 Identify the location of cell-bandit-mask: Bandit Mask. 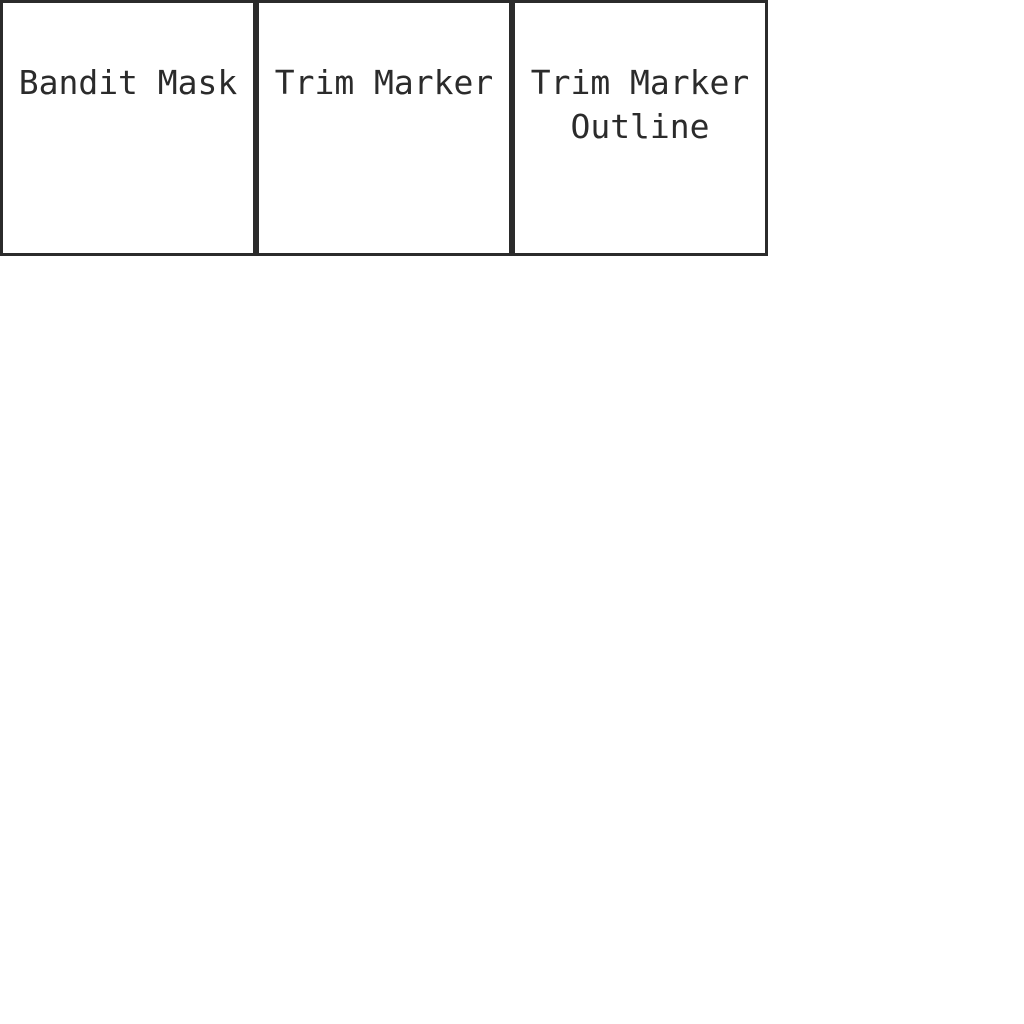
(128, 128).